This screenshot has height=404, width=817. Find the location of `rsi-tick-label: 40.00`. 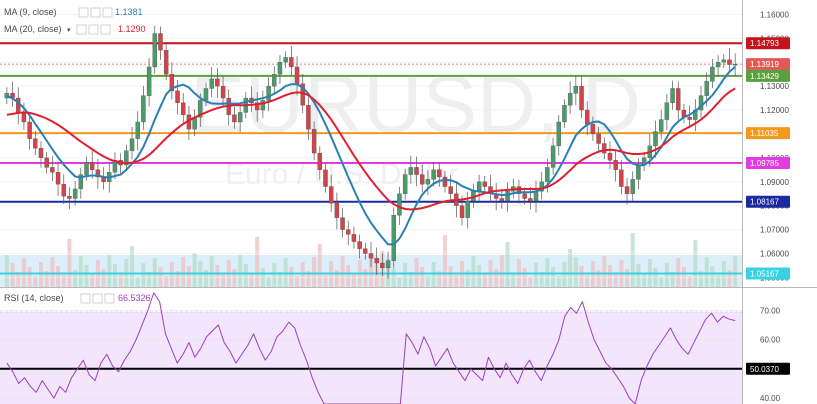

rsi-tick-label: 40.00 is located at coordinates (770, 398).